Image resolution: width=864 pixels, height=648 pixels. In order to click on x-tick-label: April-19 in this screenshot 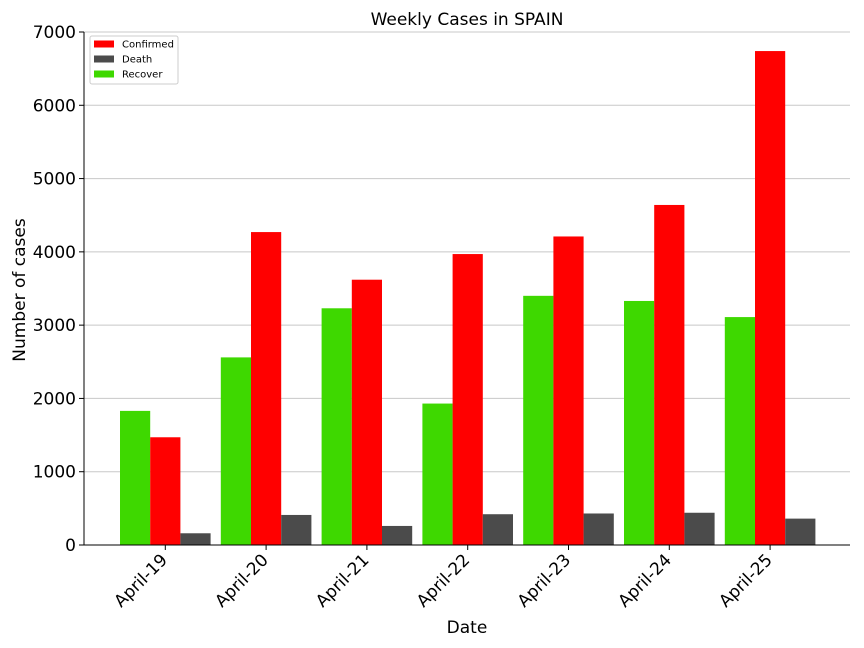, I will do `click(141, 580)`.